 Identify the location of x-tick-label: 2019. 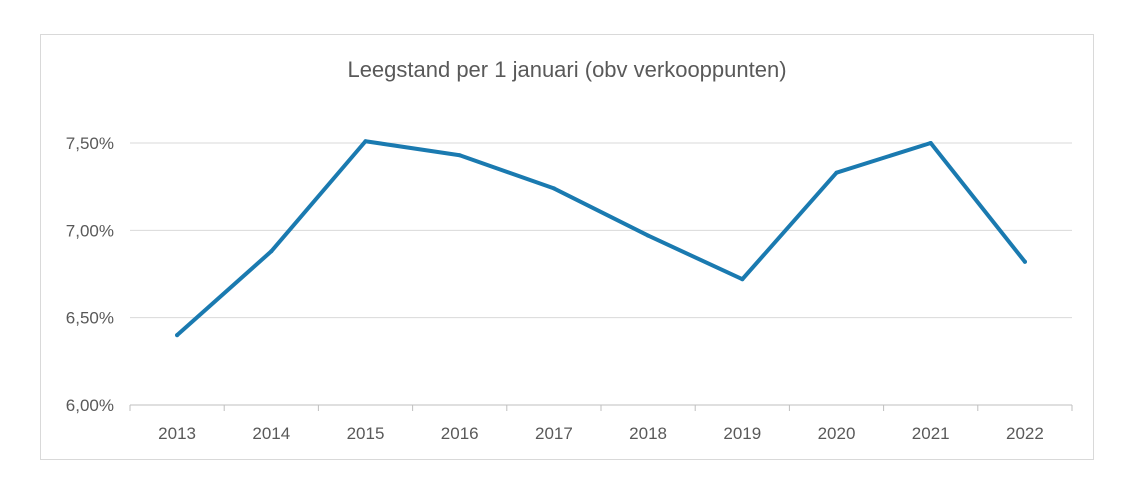
(742, 433).